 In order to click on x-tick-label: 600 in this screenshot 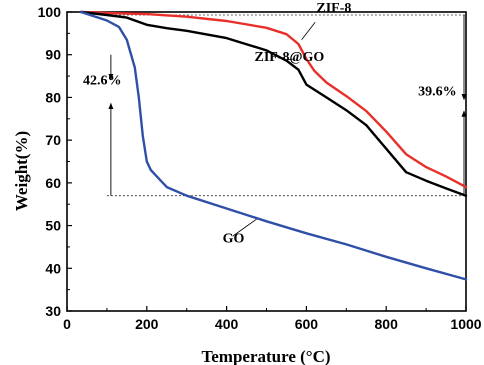, I will do `click(307, 324)`.